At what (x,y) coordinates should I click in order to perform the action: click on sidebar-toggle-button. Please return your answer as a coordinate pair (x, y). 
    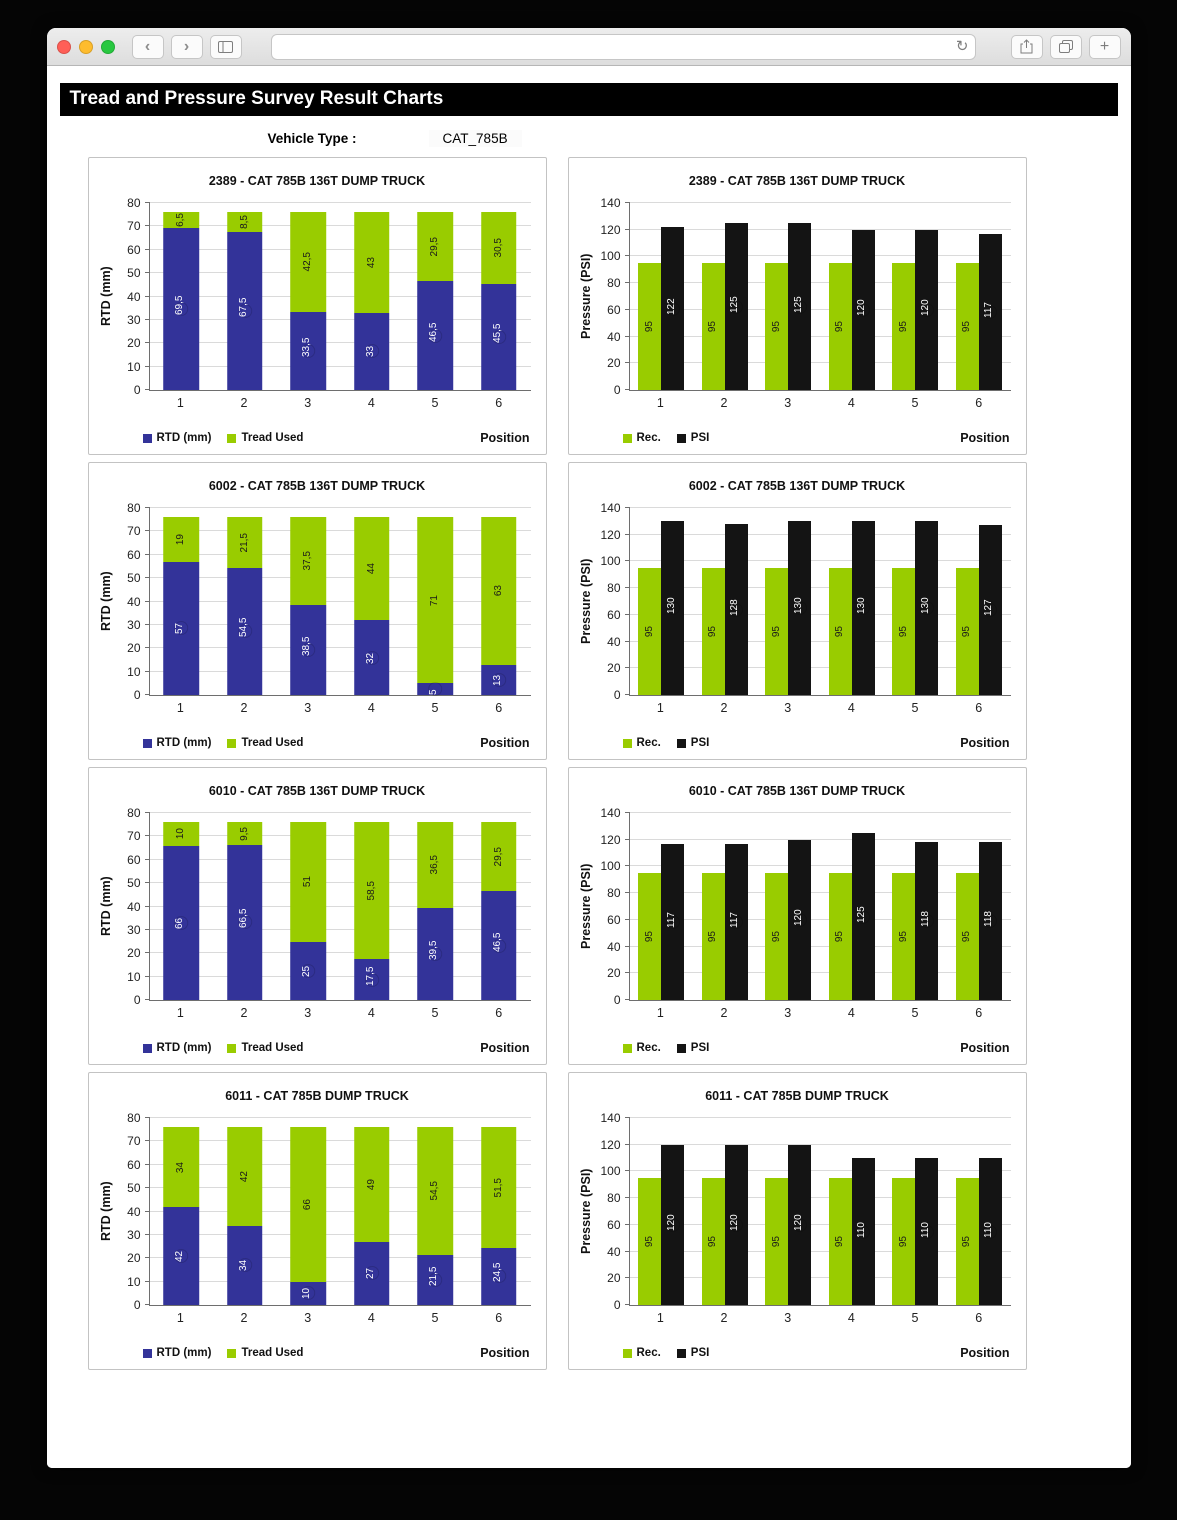
    Looking at the image, I should click on (225, 46).